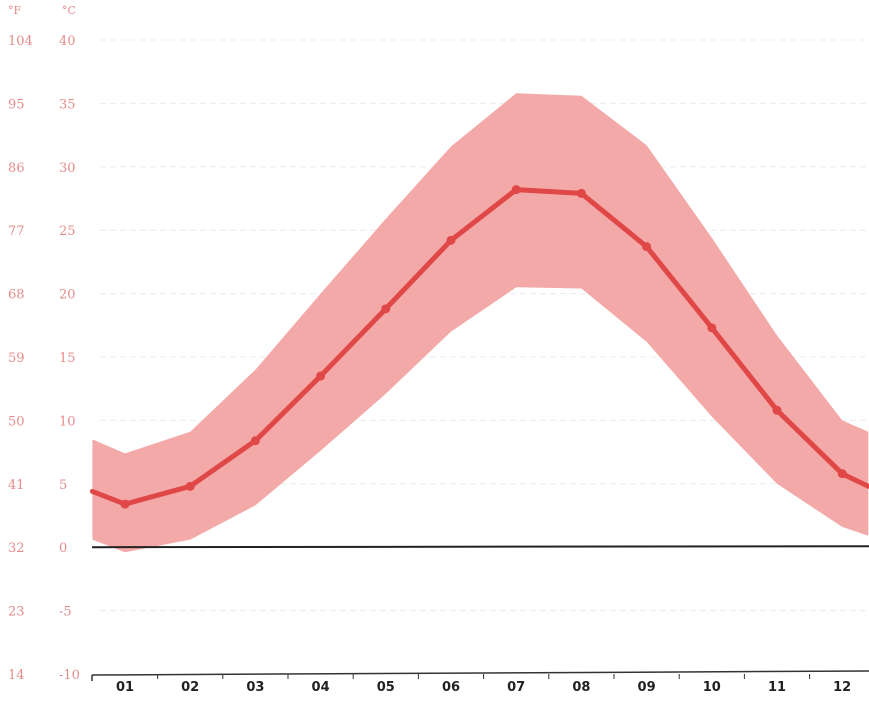 Image resolution: width=869 pixels, height=702 pixels. What do you see at coordinates (16, 231) in the screenshot?
I see `fahrenheit-tick-label: 77` at bounding box center [16, 231].